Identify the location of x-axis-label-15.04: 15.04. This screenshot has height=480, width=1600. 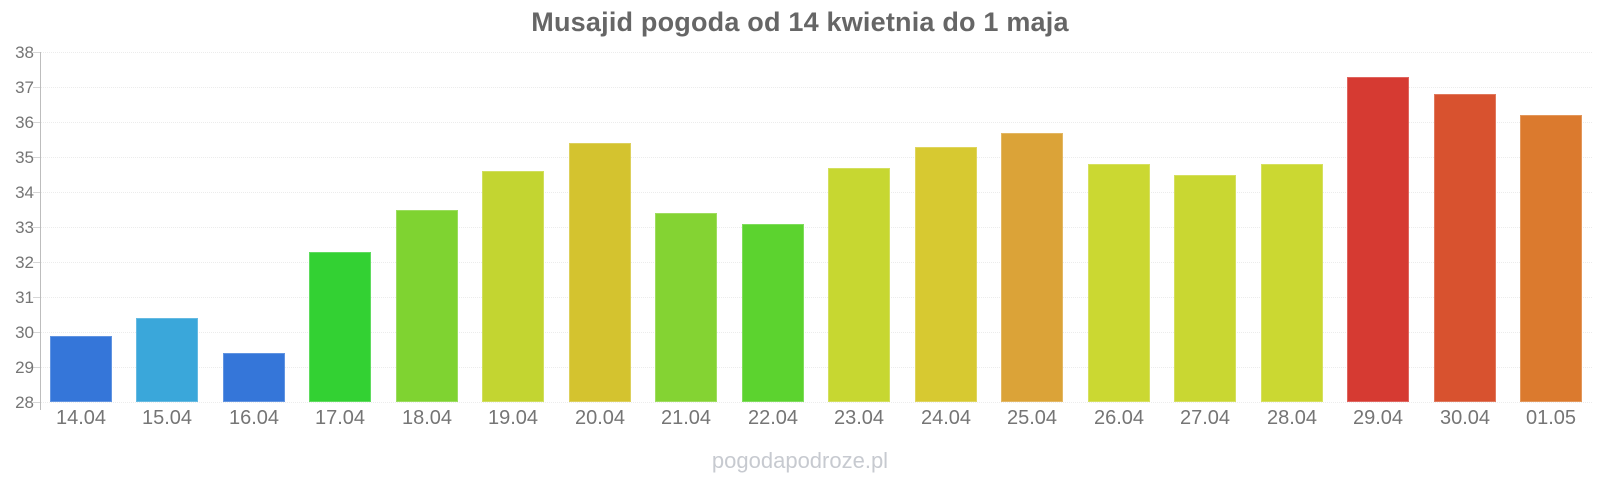
(167, 418).